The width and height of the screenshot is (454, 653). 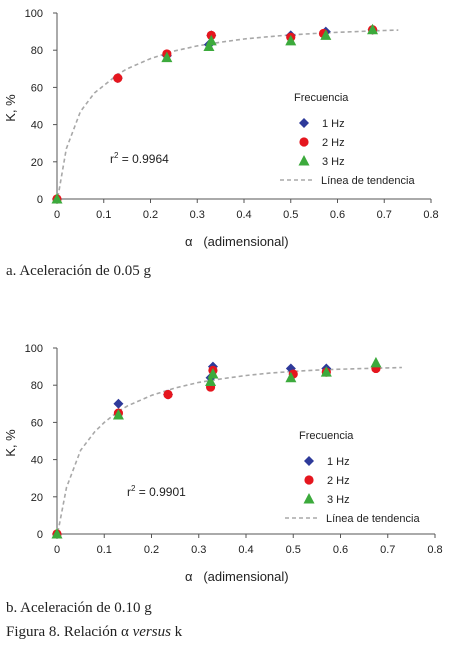 I want to click on point-1-hz, so click(x=118, y=403).